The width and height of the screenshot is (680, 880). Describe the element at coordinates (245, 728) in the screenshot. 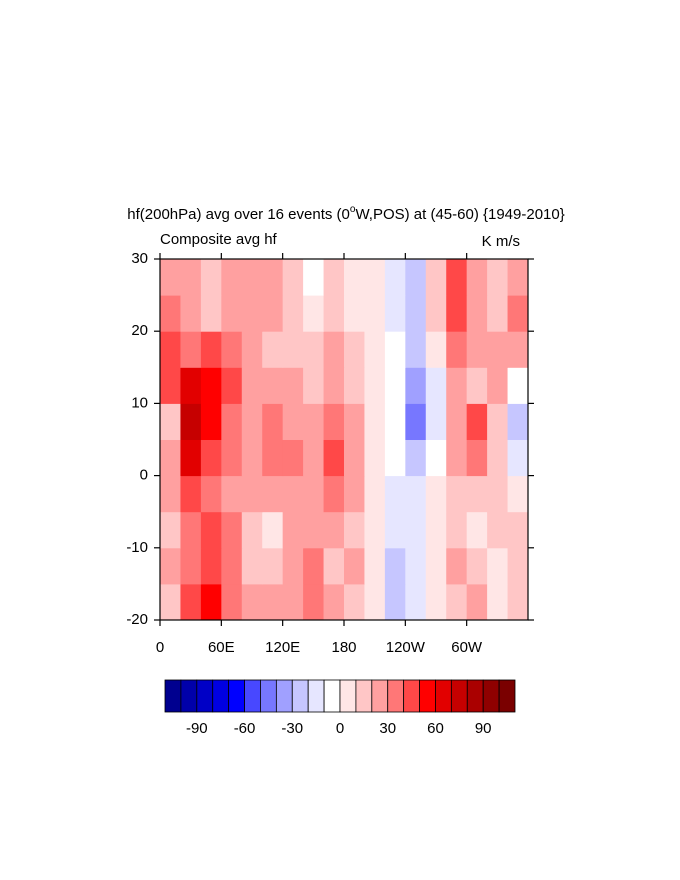

I see `colorbar-label: -60` at that location.